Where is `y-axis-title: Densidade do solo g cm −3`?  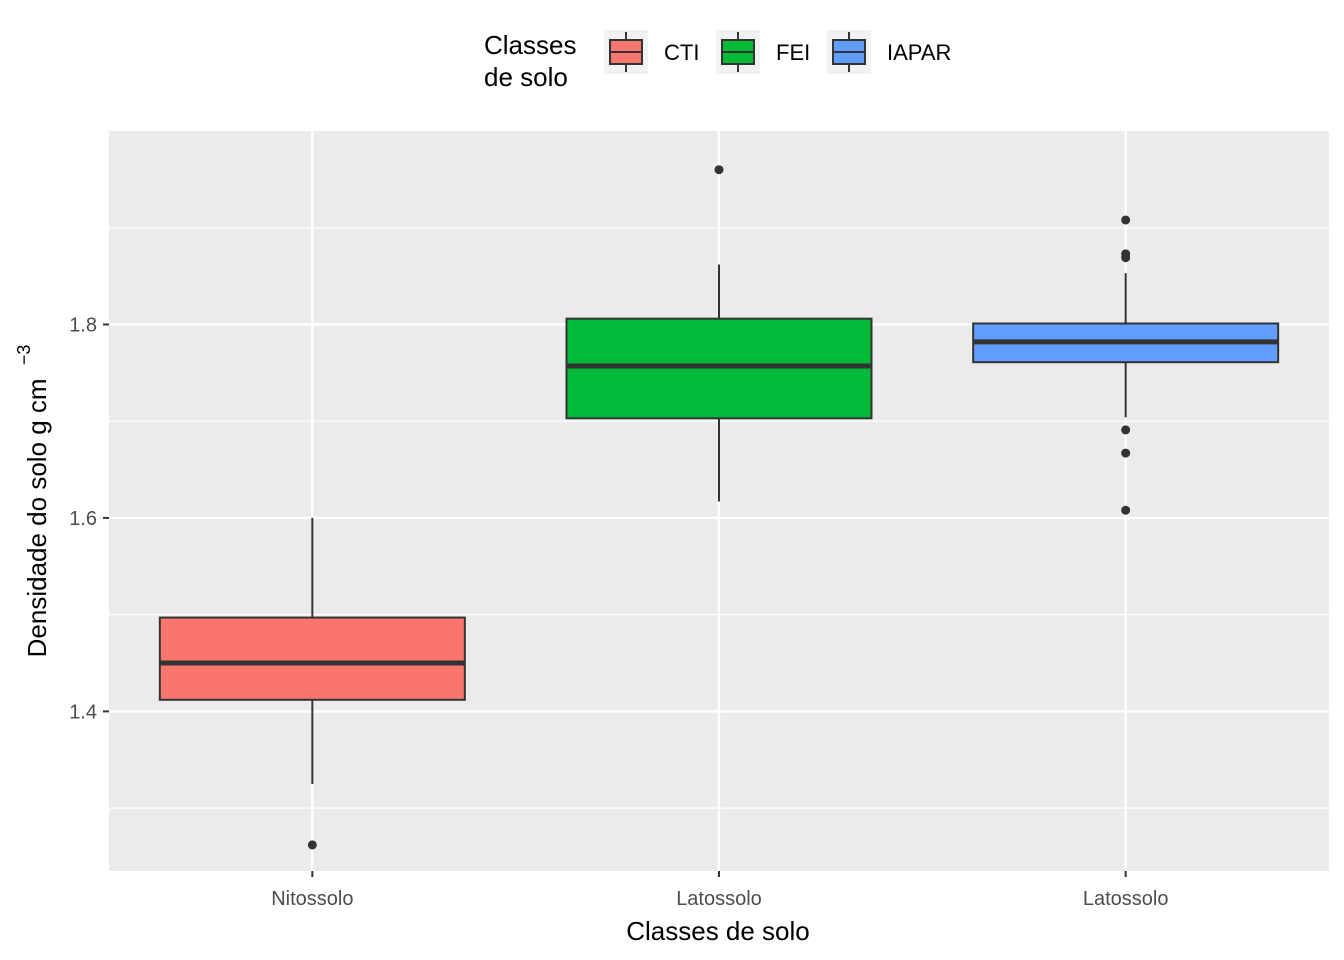
y-axis-title: Densidade do solo g cm −3 is located at coordinates (33, 501).